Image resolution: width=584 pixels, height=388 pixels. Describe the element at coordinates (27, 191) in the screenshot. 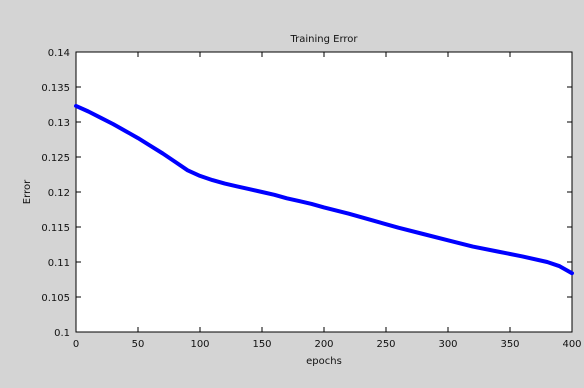

I see `y-axis-title: Error` at that location.